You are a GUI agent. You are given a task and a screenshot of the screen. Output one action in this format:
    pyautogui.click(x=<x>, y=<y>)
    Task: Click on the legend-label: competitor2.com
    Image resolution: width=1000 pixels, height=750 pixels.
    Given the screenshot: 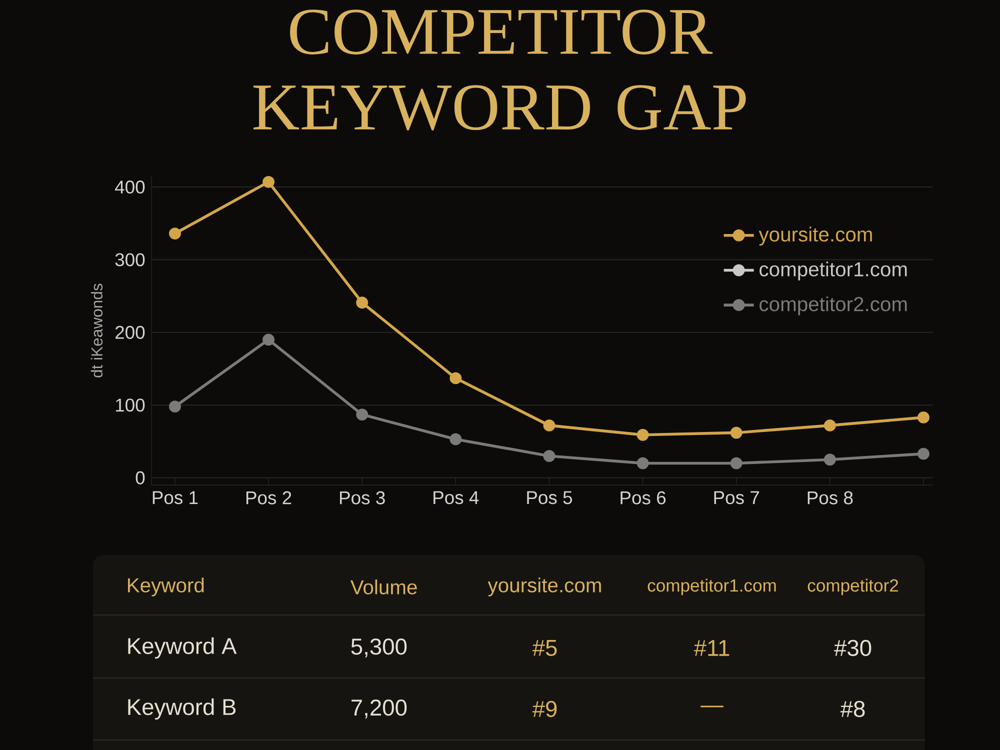 What is the action you would take?
    pyautogui.click(x=833, y=306)
    